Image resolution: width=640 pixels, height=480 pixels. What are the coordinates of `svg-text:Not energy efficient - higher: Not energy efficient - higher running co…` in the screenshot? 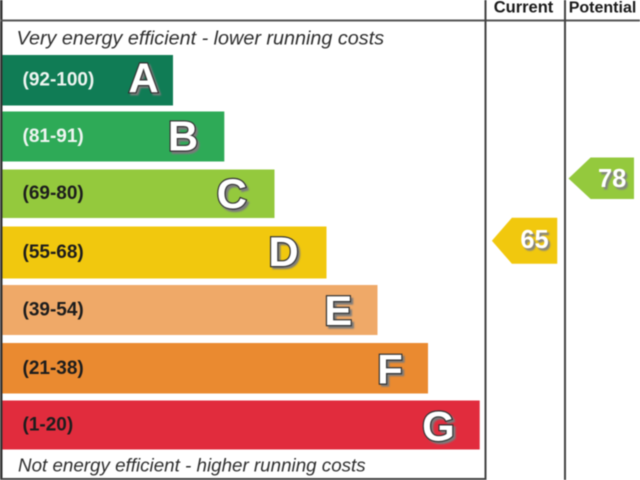 It's located at (192, 464).